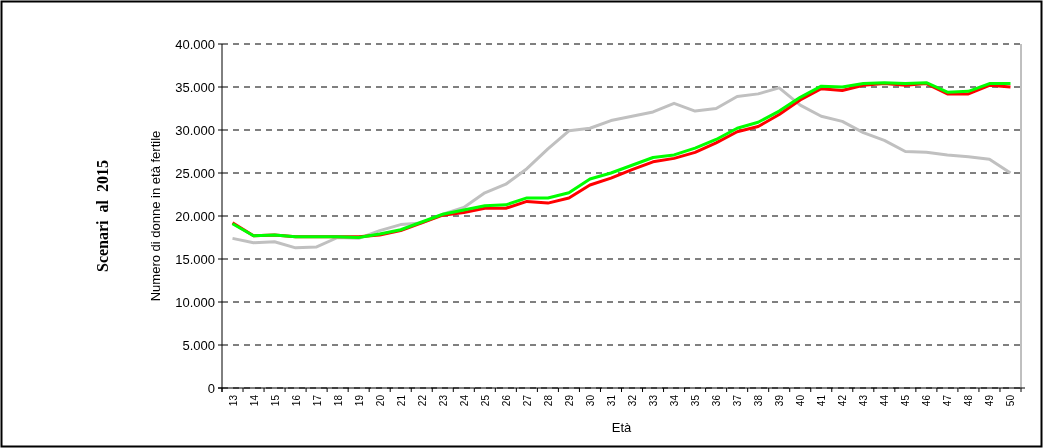 The width and height of the screenshot is (1043, 448). I want to click on x-tick-label: 35, so click(696, 400).